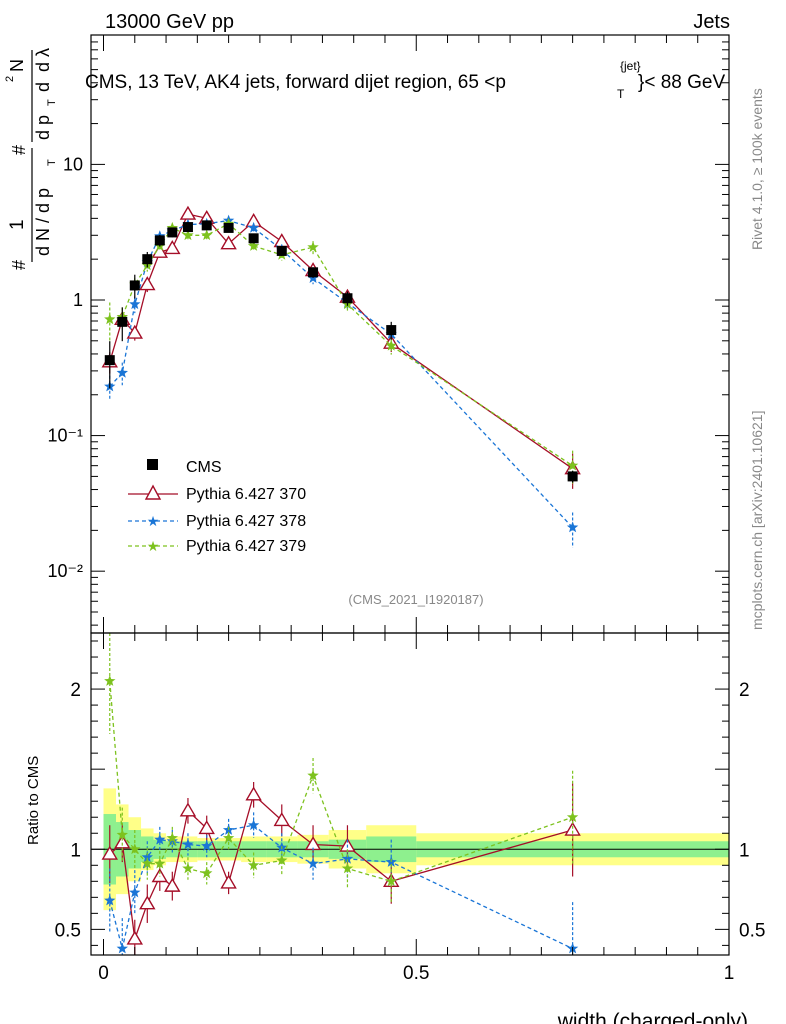  What do you see at coordinates (68, 930) in the screenshot?
I see `ratio-tick-label-left: 0.5` at bounding box center [68, 930].